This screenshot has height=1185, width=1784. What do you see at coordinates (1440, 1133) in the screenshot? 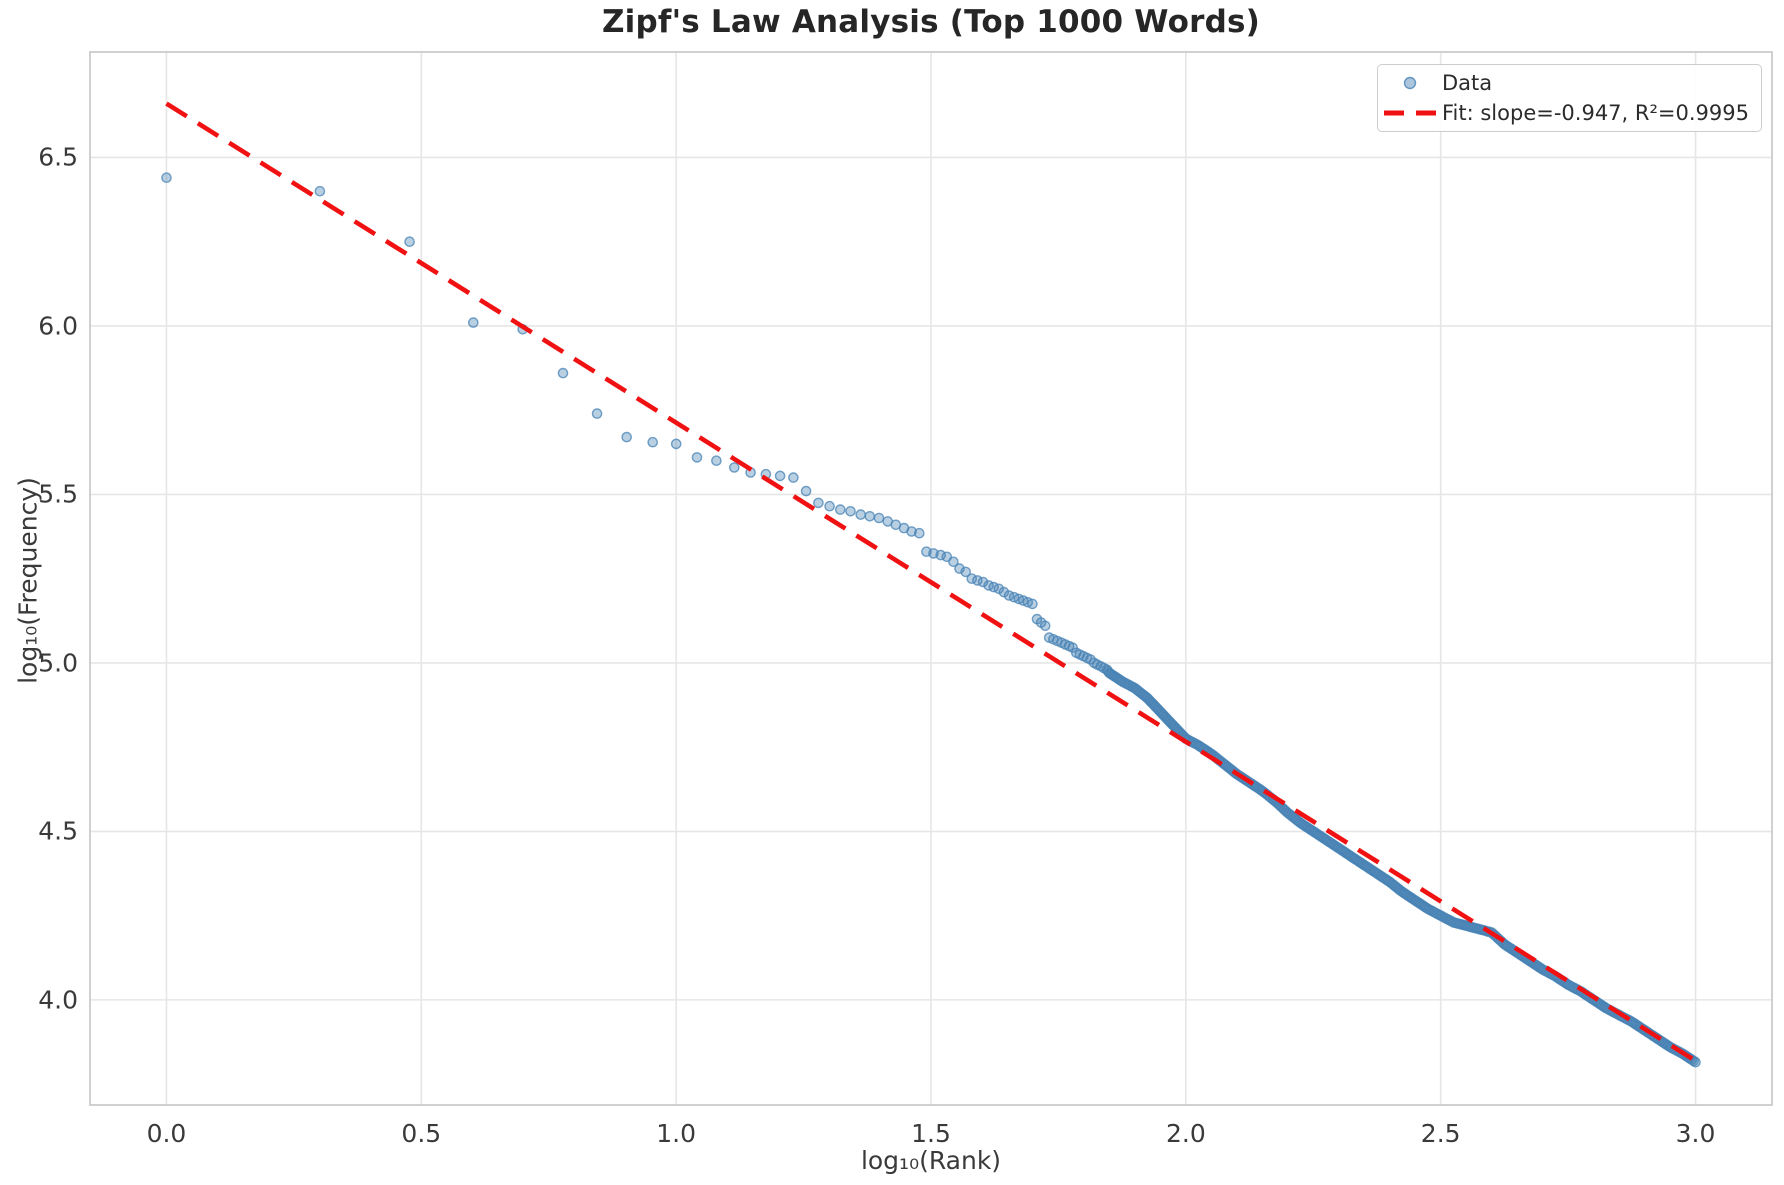
I see `x-axis-tick-label: 2.5` at bounding box center [1440, 1133].